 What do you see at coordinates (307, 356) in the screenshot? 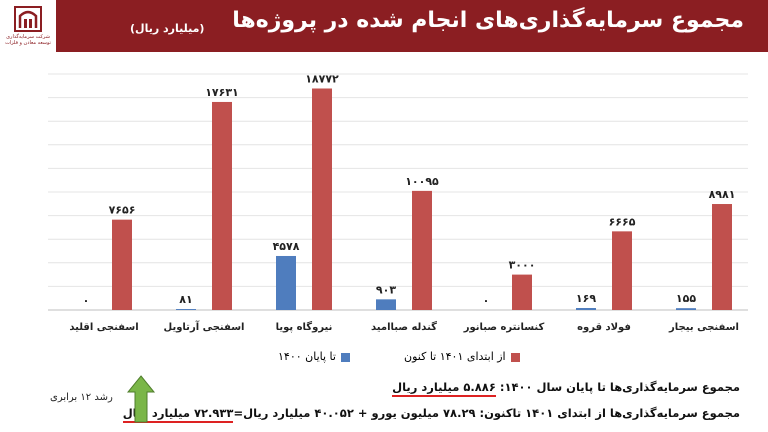
I see `legend-label-1: تا پایان ۱۴۰۰` at bounding box center [307, 356].